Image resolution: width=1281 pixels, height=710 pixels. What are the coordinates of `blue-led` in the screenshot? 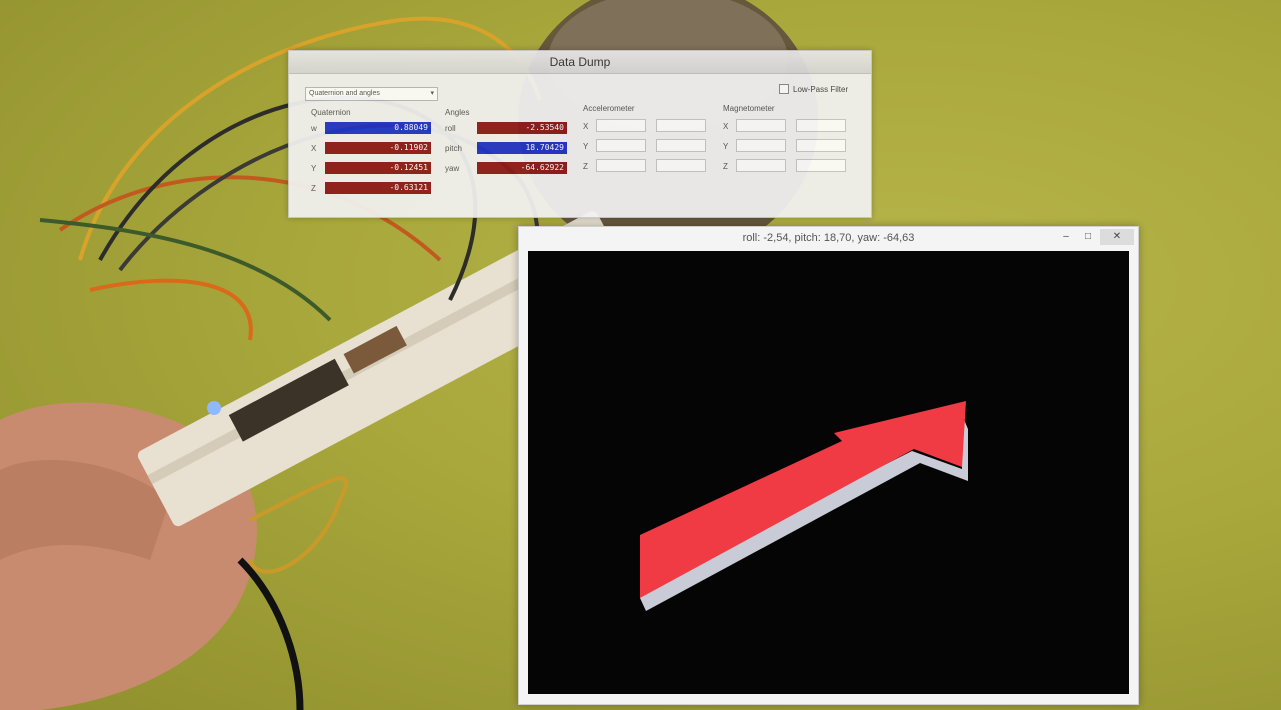 It's located at (214, 408).